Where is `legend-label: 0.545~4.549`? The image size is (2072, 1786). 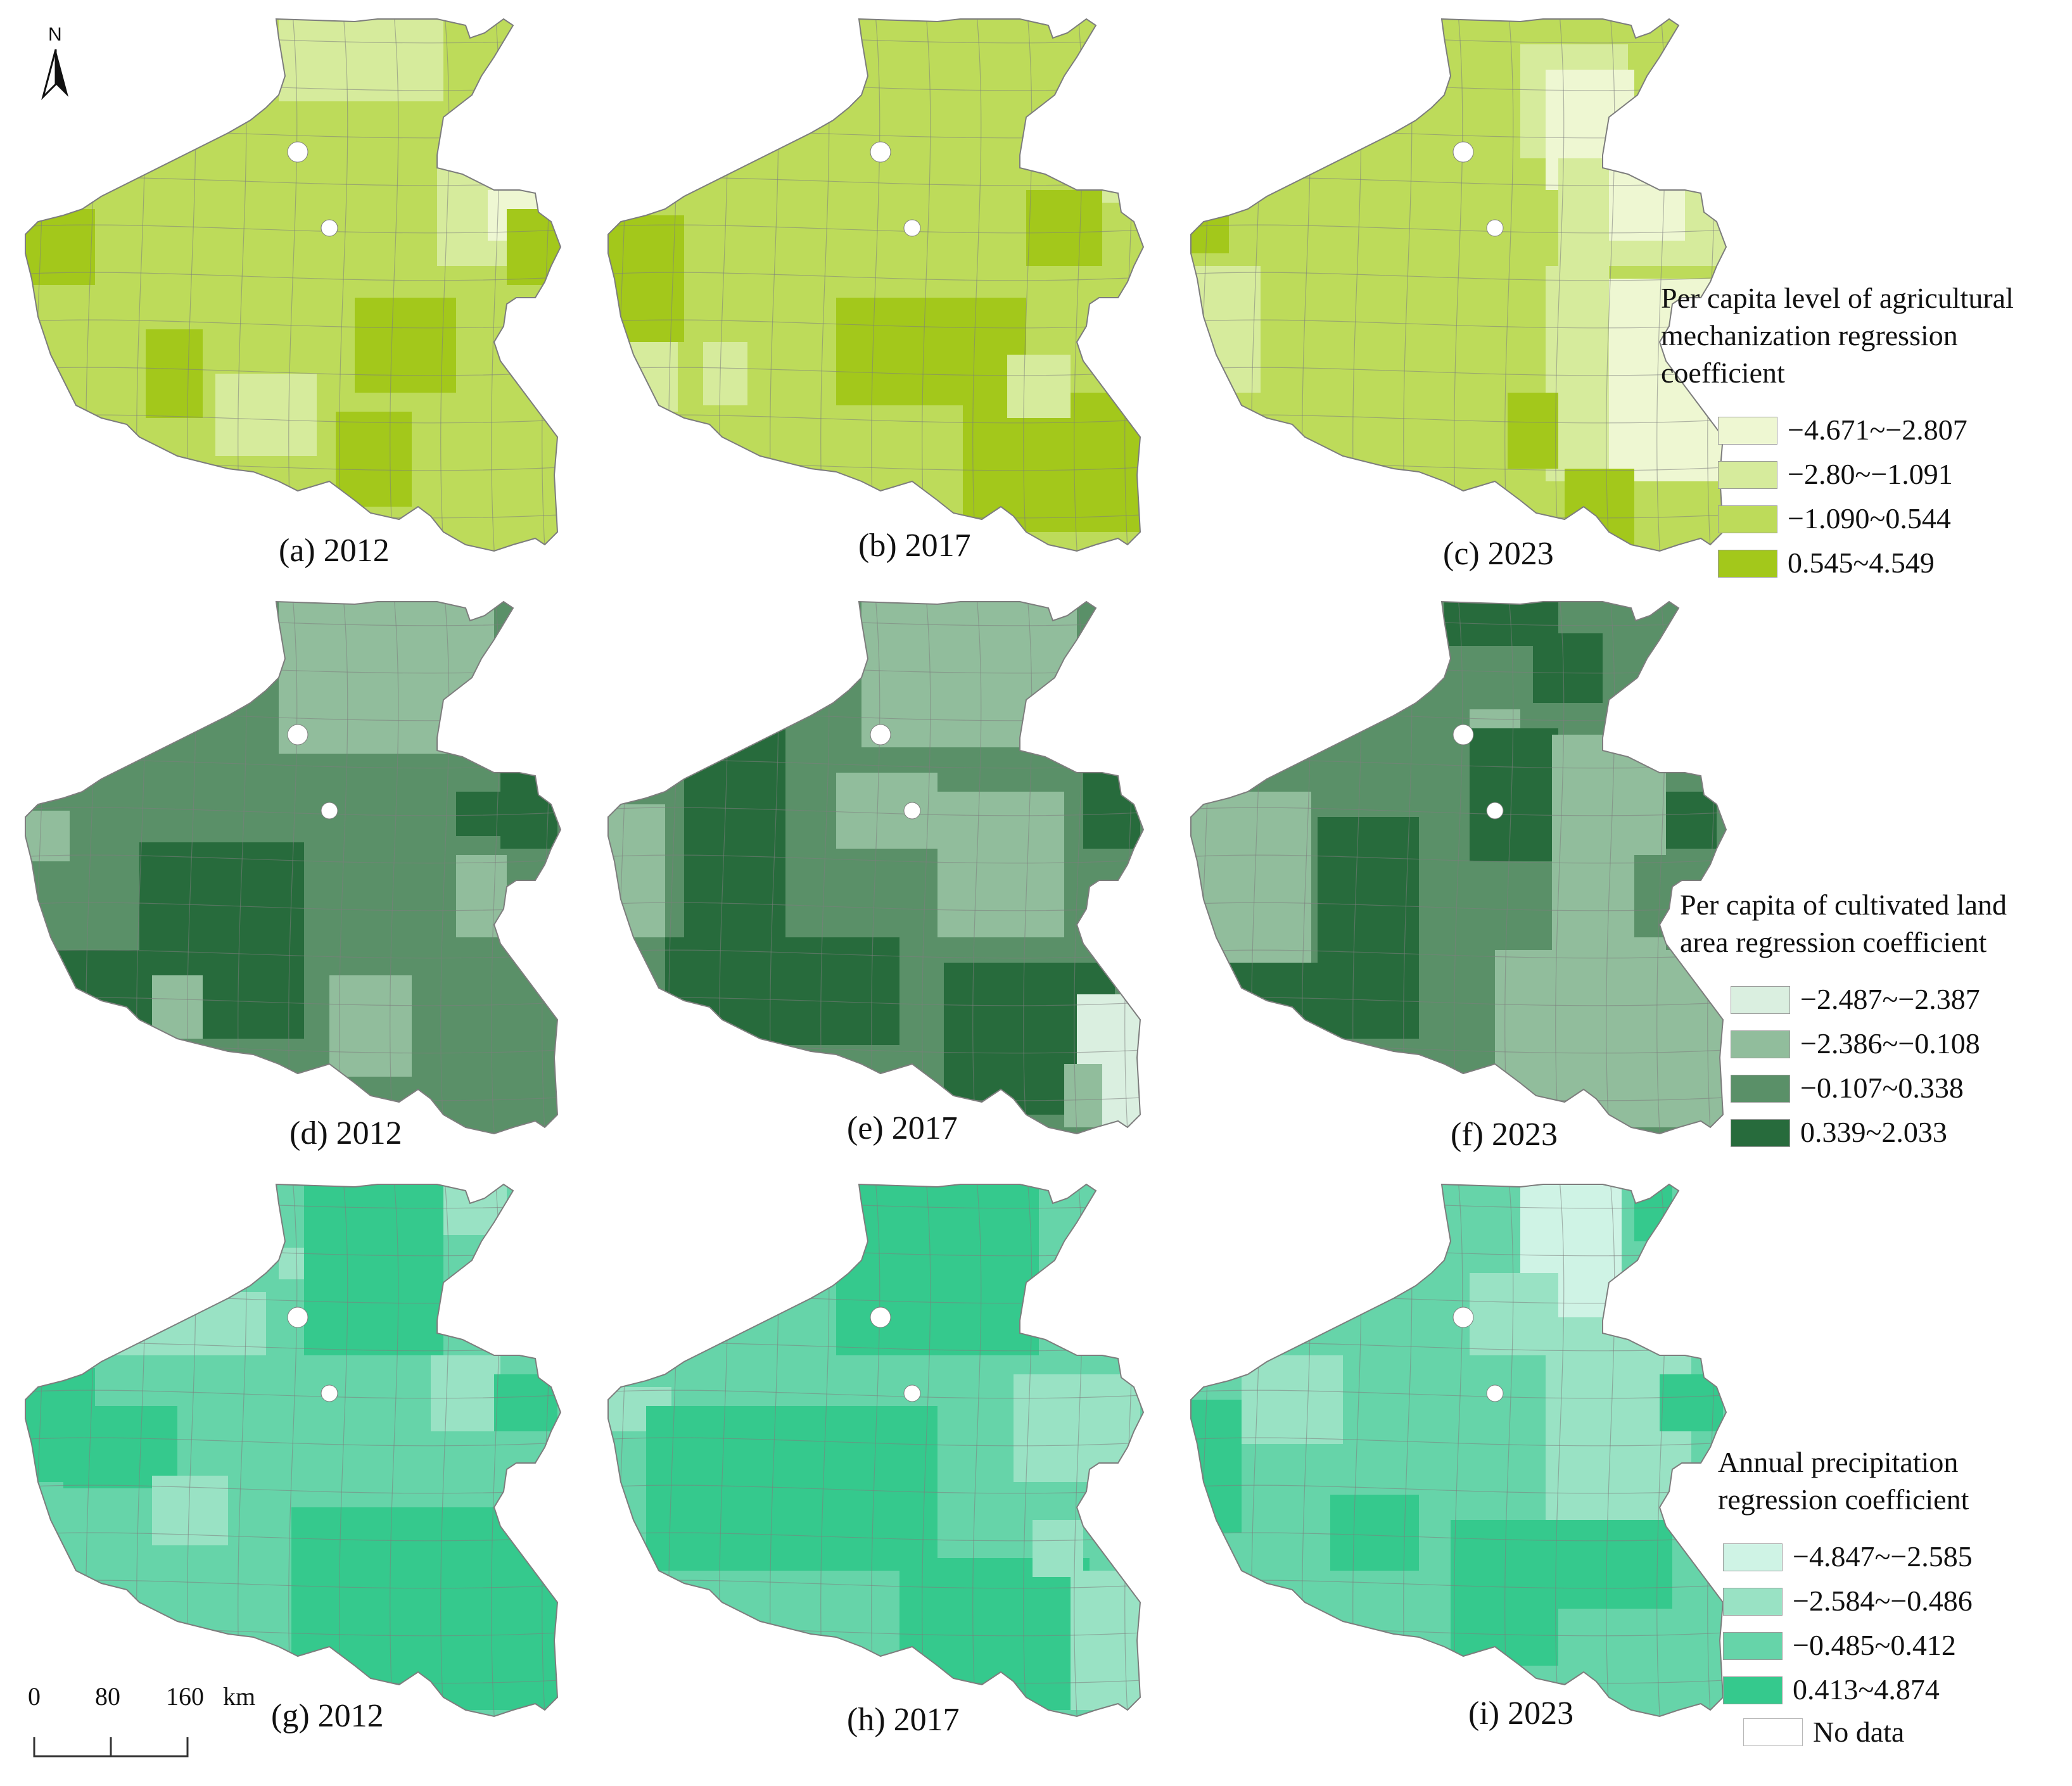 legend-label: 0.545~4.549 is located at coordinates (1861, 563).